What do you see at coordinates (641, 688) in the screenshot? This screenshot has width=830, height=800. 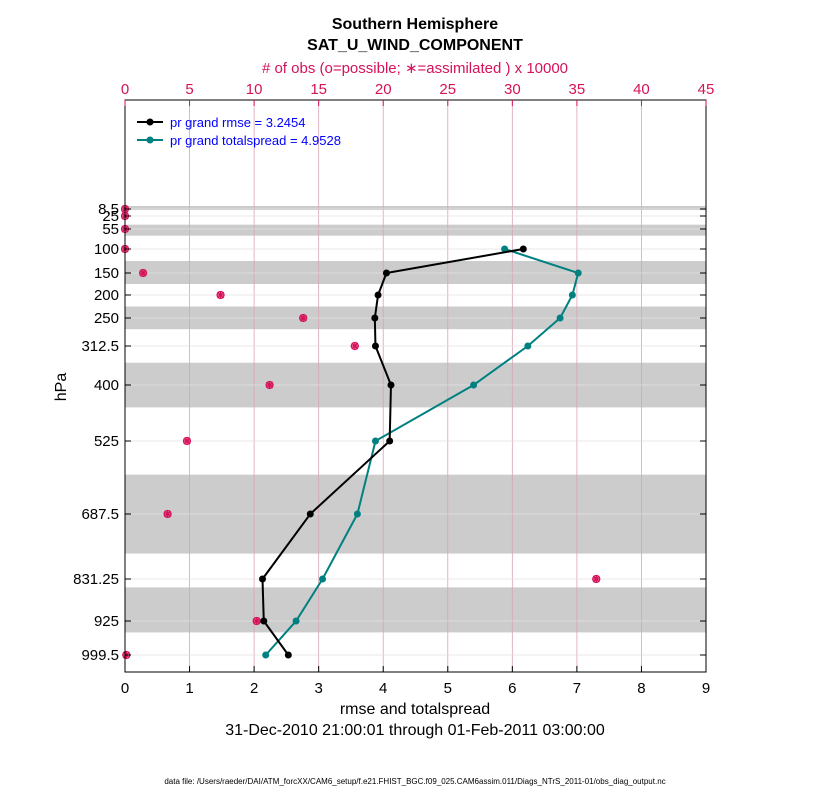 I see `x-tick-label-8: 8` at bounding box center [641, 688].